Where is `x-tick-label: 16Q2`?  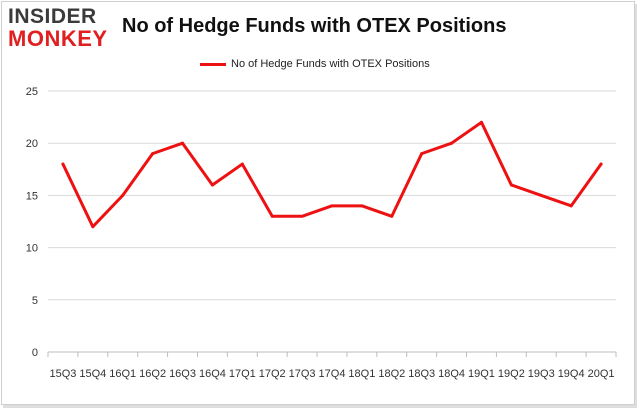 x-tick-label: 16Q2 is located at coordinates (152, 374).